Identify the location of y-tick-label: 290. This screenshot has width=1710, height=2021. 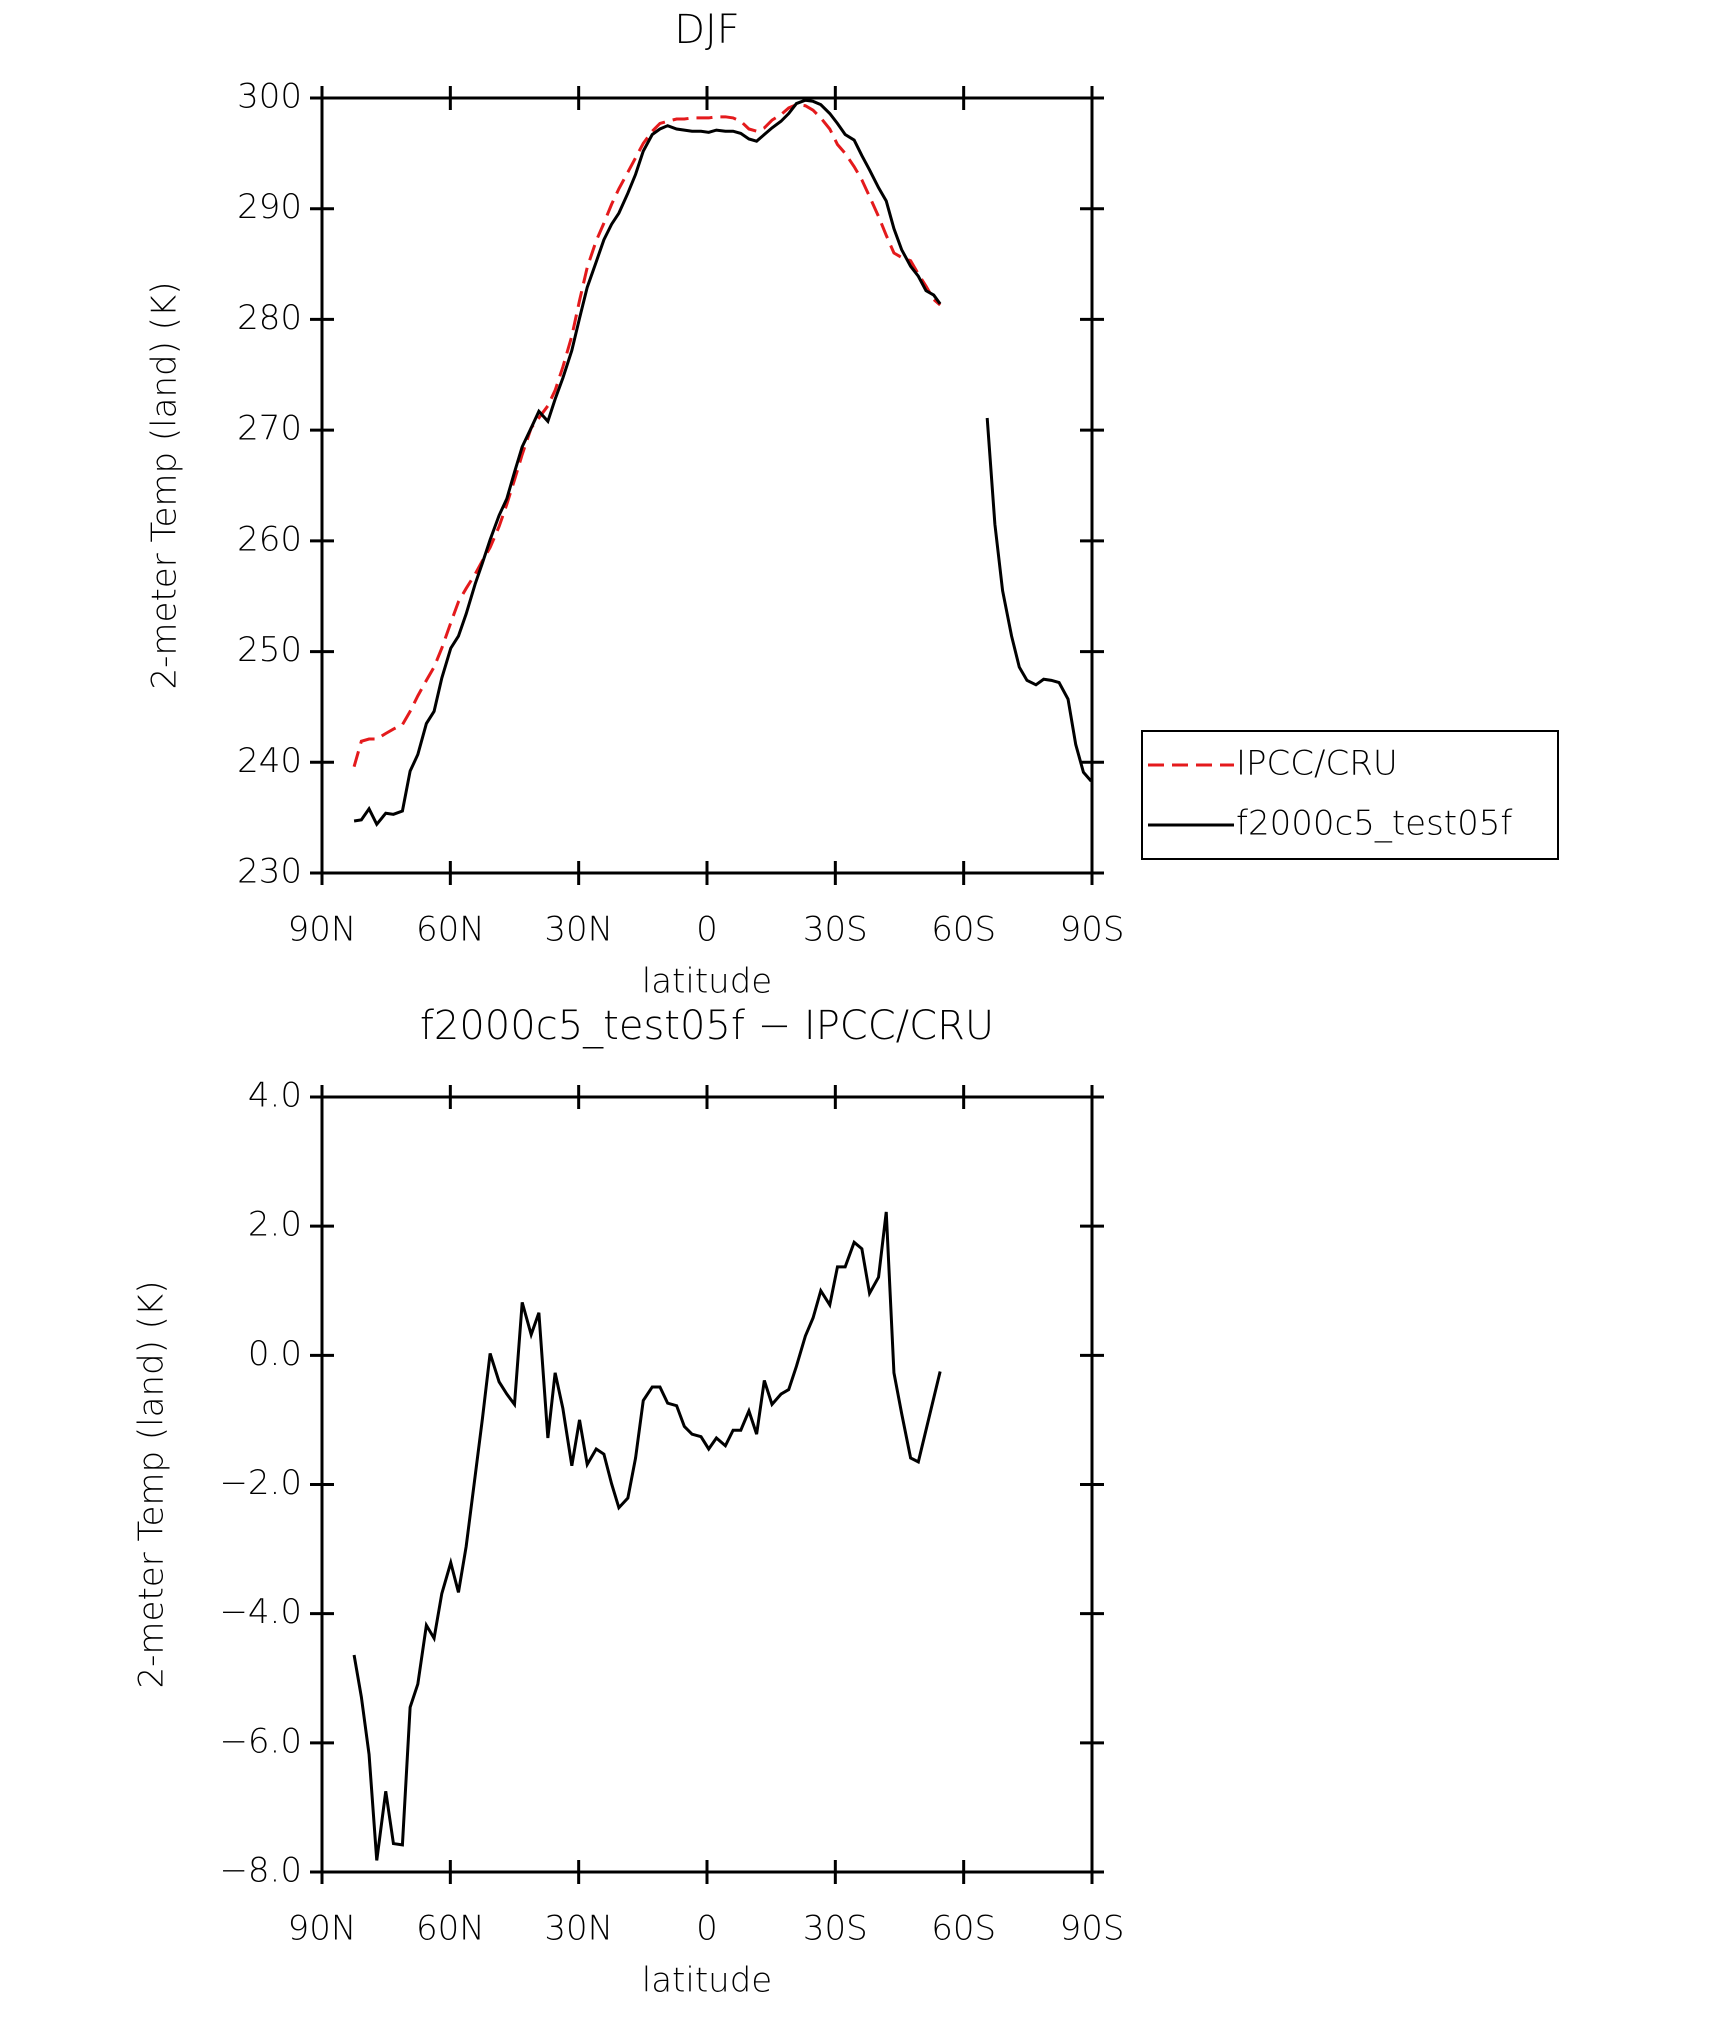
(269, 207).